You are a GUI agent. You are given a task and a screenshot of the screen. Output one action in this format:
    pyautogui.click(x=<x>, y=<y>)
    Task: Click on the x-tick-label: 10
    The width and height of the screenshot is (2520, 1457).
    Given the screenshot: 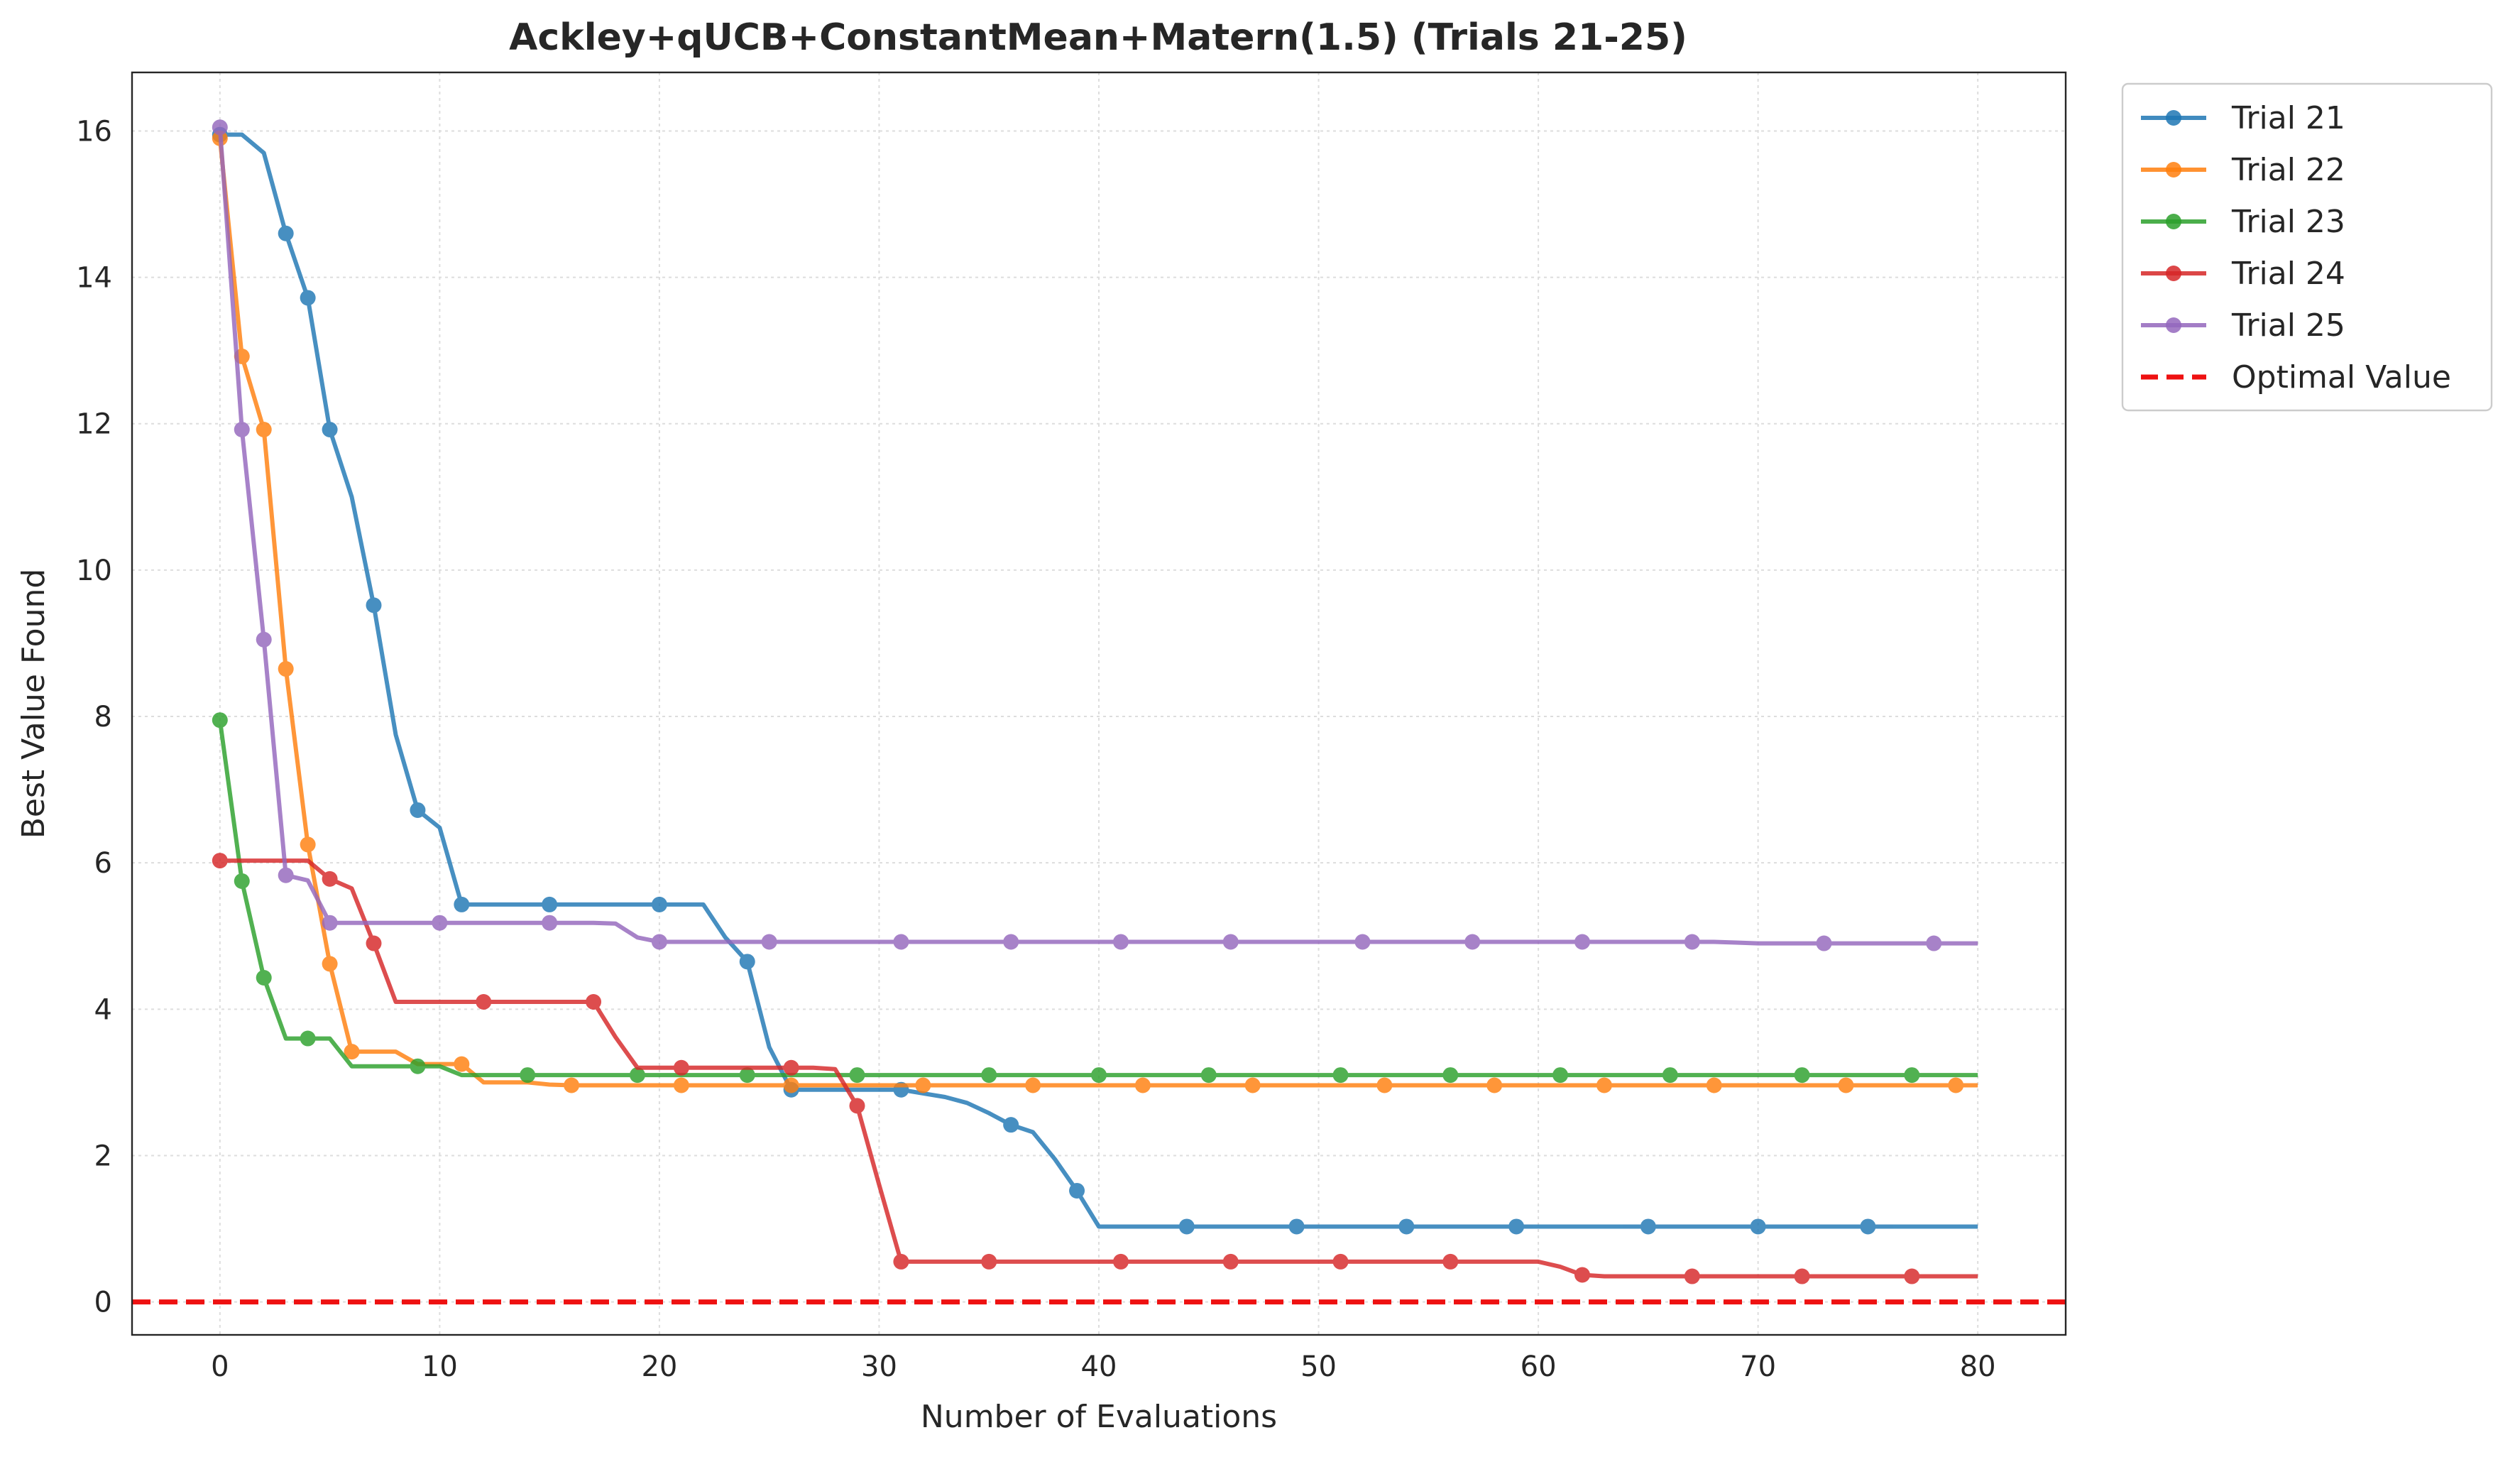 What is the action you would take?
    pyautogui.click(x=440, y=1366)
    